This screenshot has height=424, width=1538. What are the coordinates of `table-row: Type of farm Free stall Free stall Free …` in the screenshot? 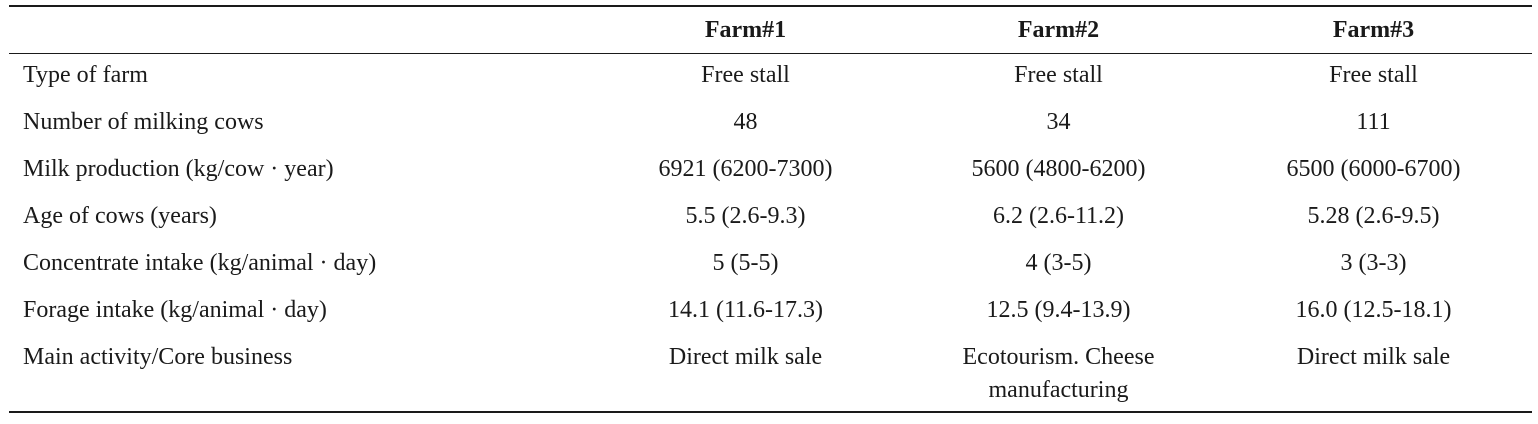 It's located at (770, 77).